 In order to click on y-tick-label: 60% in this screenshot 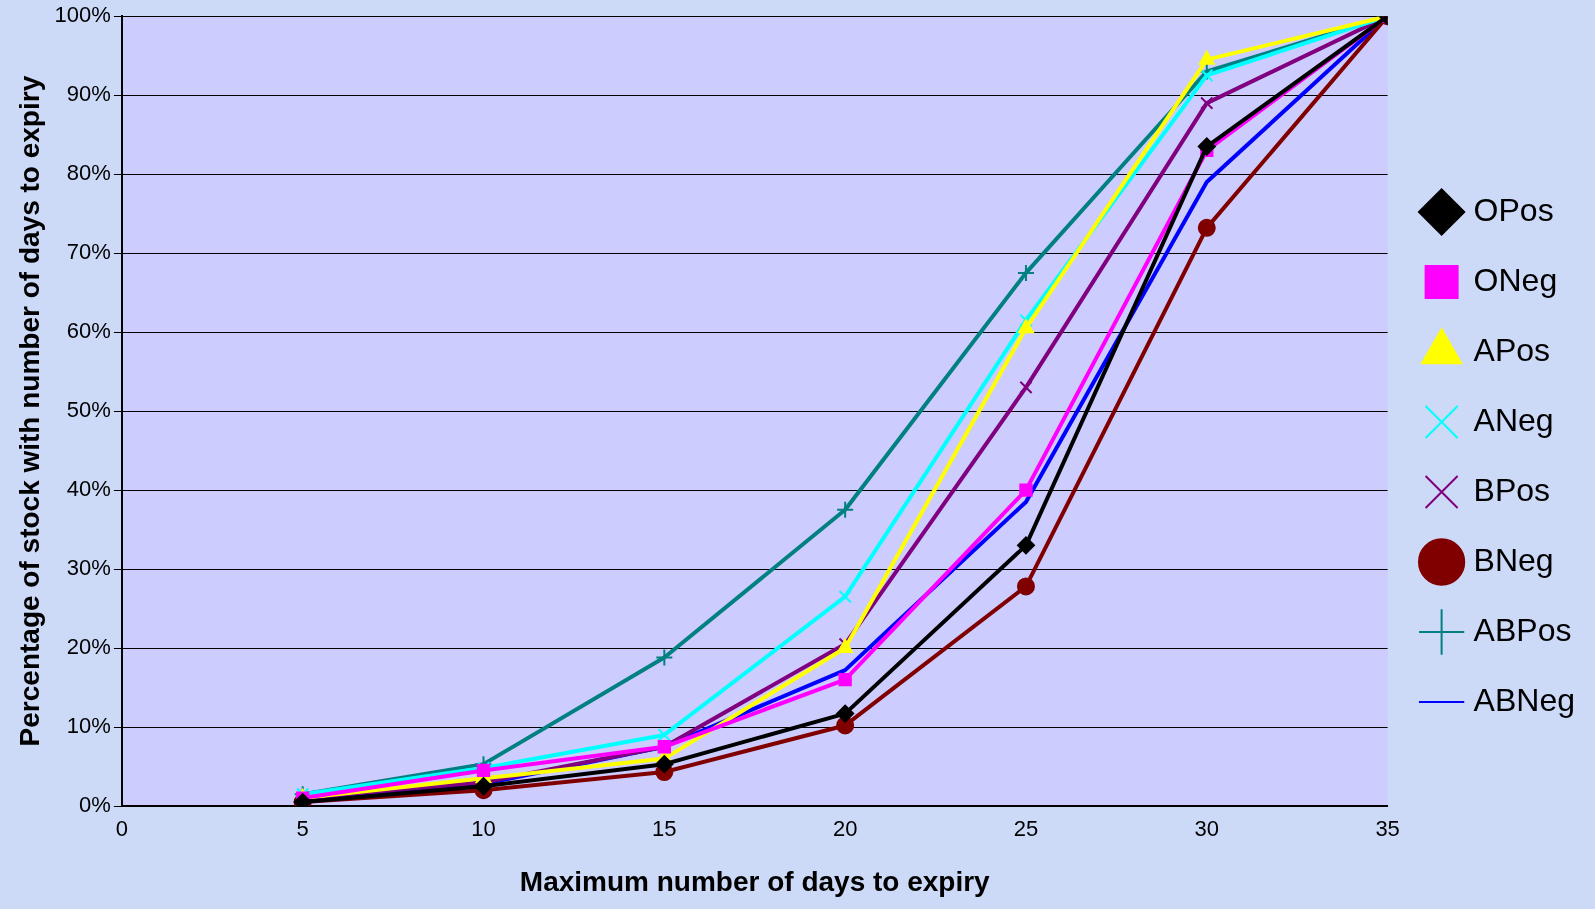, I will do `click(88, 331)`.